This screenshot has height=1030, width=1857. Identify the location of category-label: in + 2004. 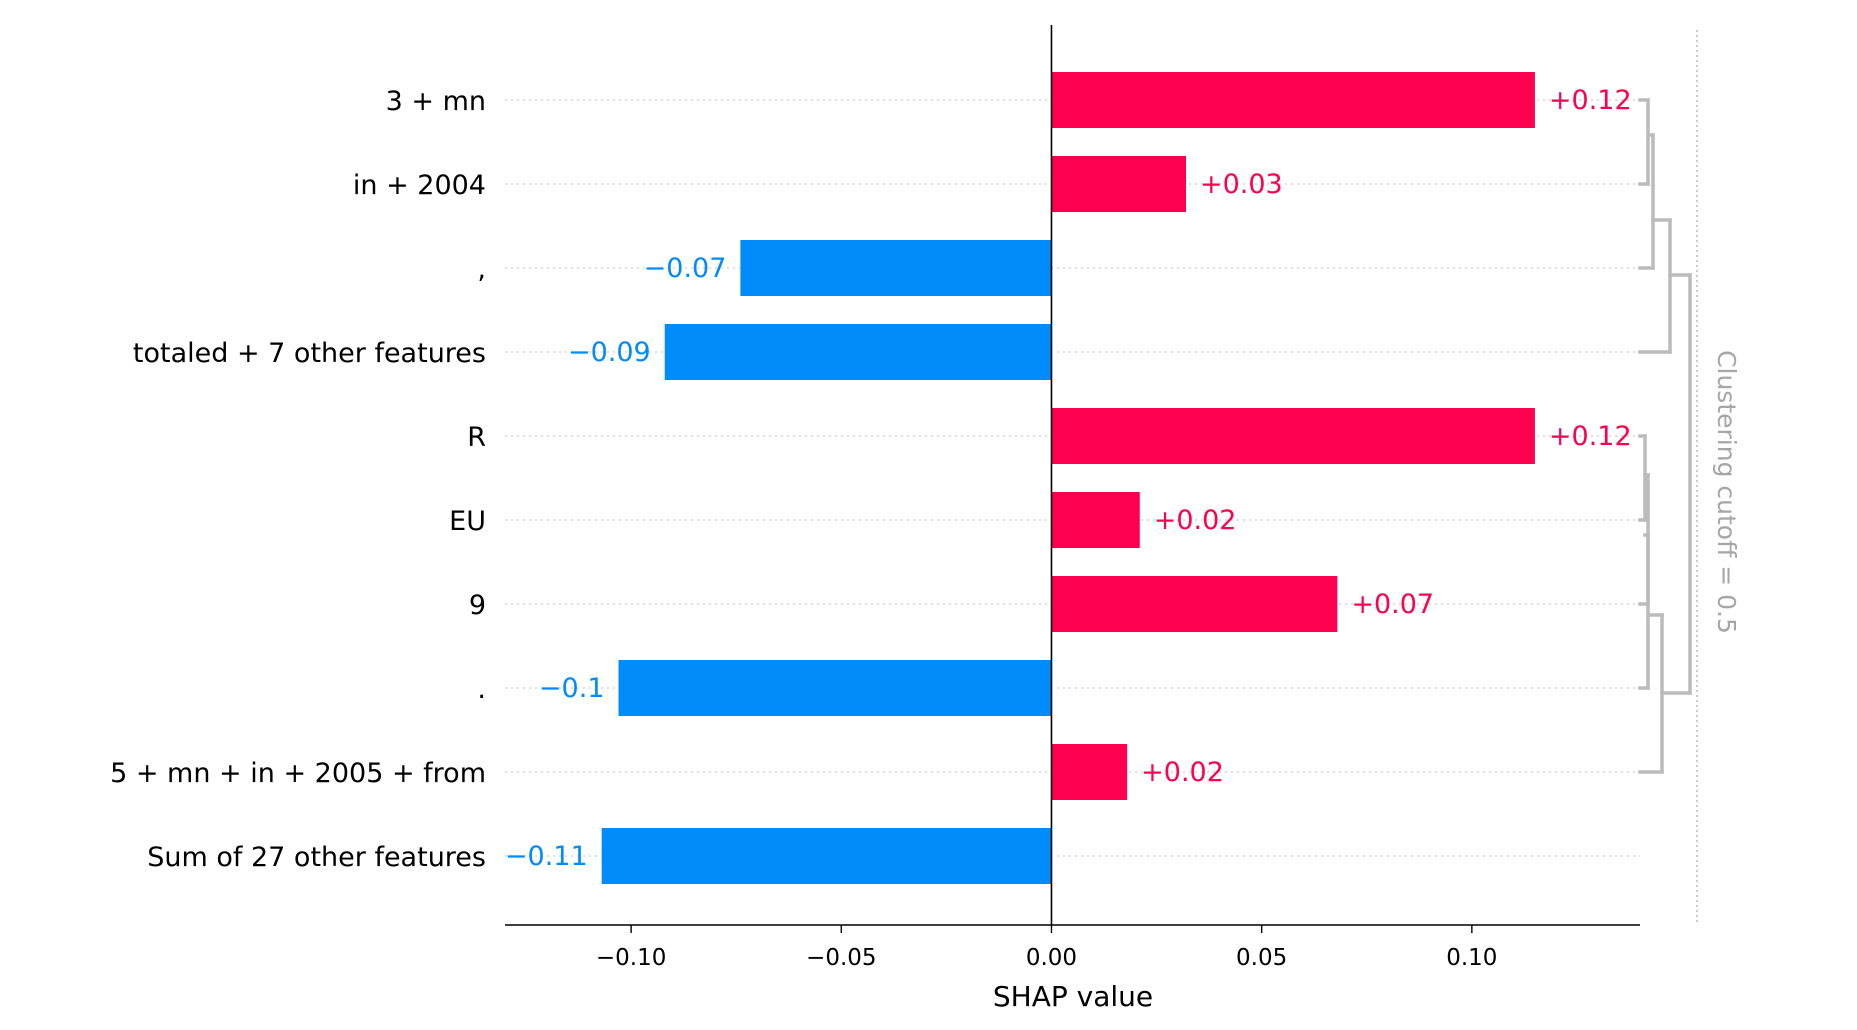
(419, 185).